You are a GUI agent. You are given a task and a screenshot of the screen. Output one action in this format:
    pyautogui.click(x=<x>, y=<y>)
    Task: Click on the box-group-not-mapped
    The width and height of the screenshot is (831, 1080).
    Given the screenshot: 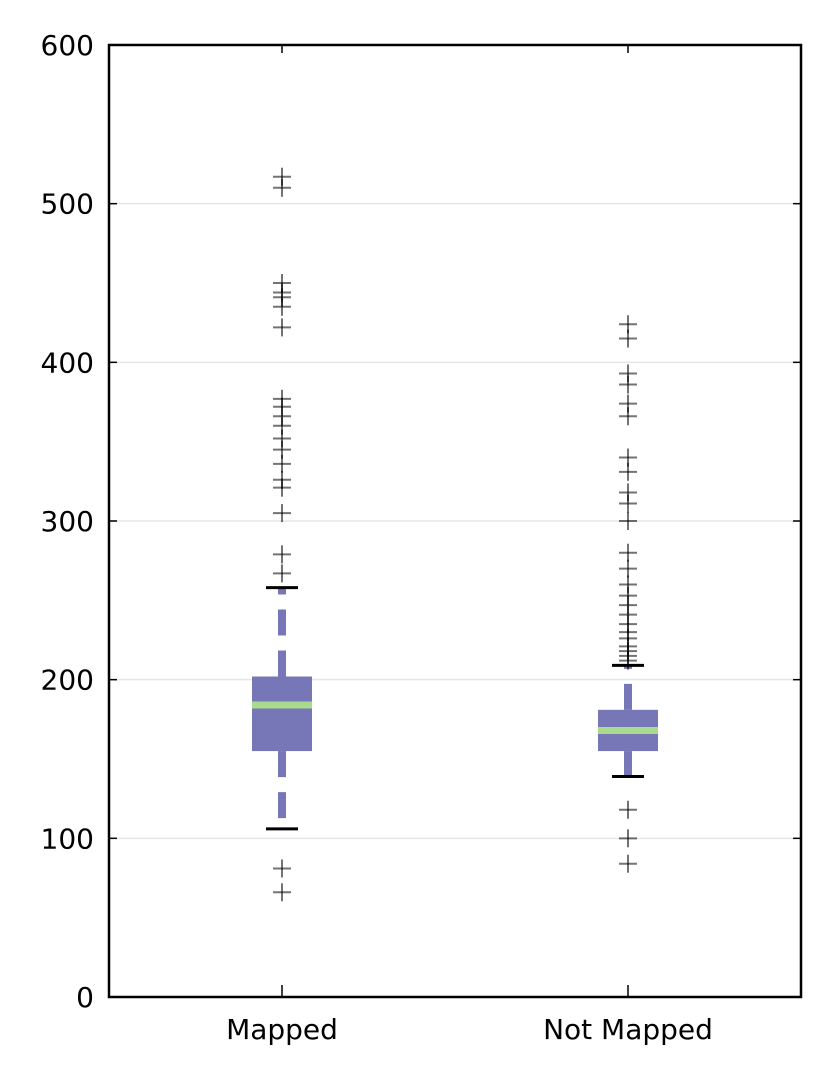 What is the action you would take?
    pyautogui.click(x=628, y=594)
    